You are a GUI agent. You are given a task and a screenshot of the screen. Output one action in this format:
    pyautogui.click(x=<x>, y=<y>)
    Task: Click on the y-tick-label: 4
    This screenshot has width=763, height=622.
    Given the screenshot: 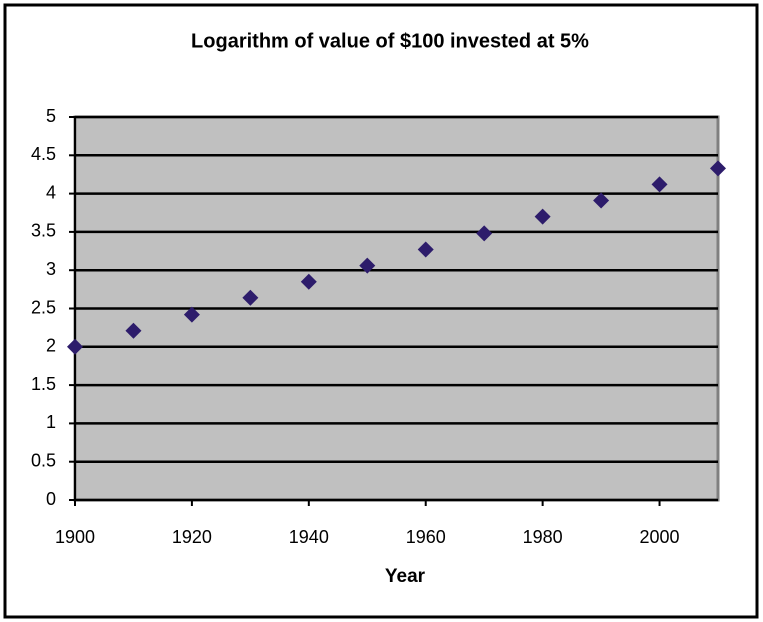 What is the action you would take?
    pyautogui.click(x=51, y=192)
    